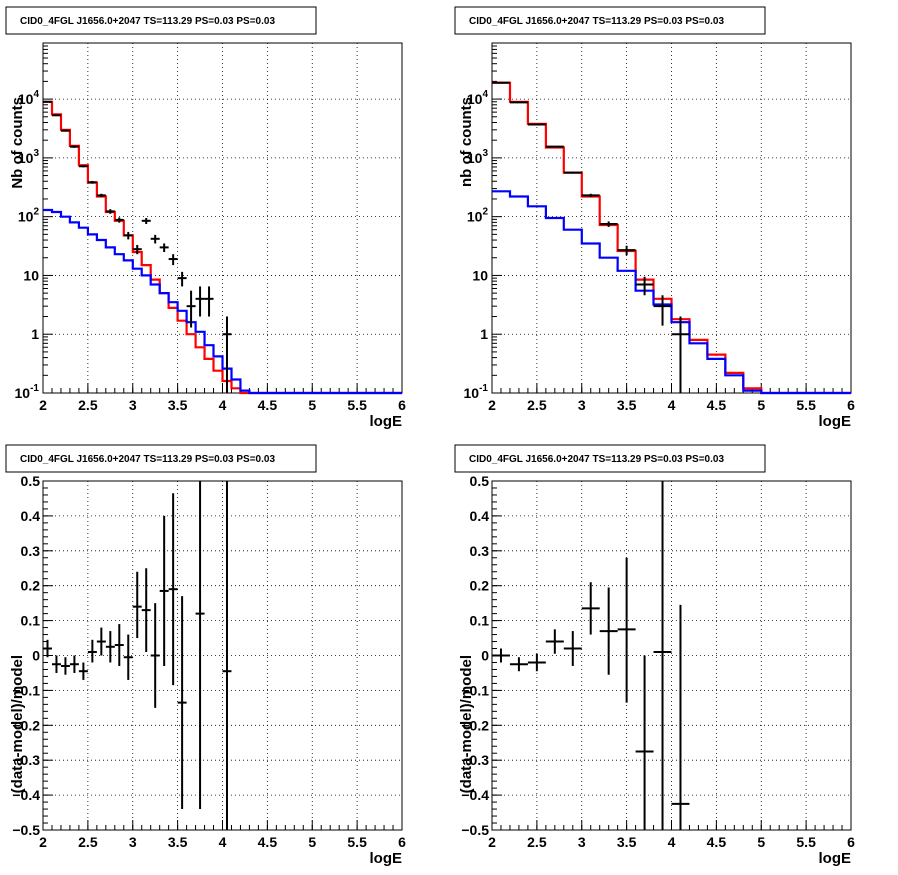 This screenshot has width=898, height=875. What do you see at coordinates (671, 292) in the screenshot?
I see `model-source-histogram` at bounding box center [671, 292].